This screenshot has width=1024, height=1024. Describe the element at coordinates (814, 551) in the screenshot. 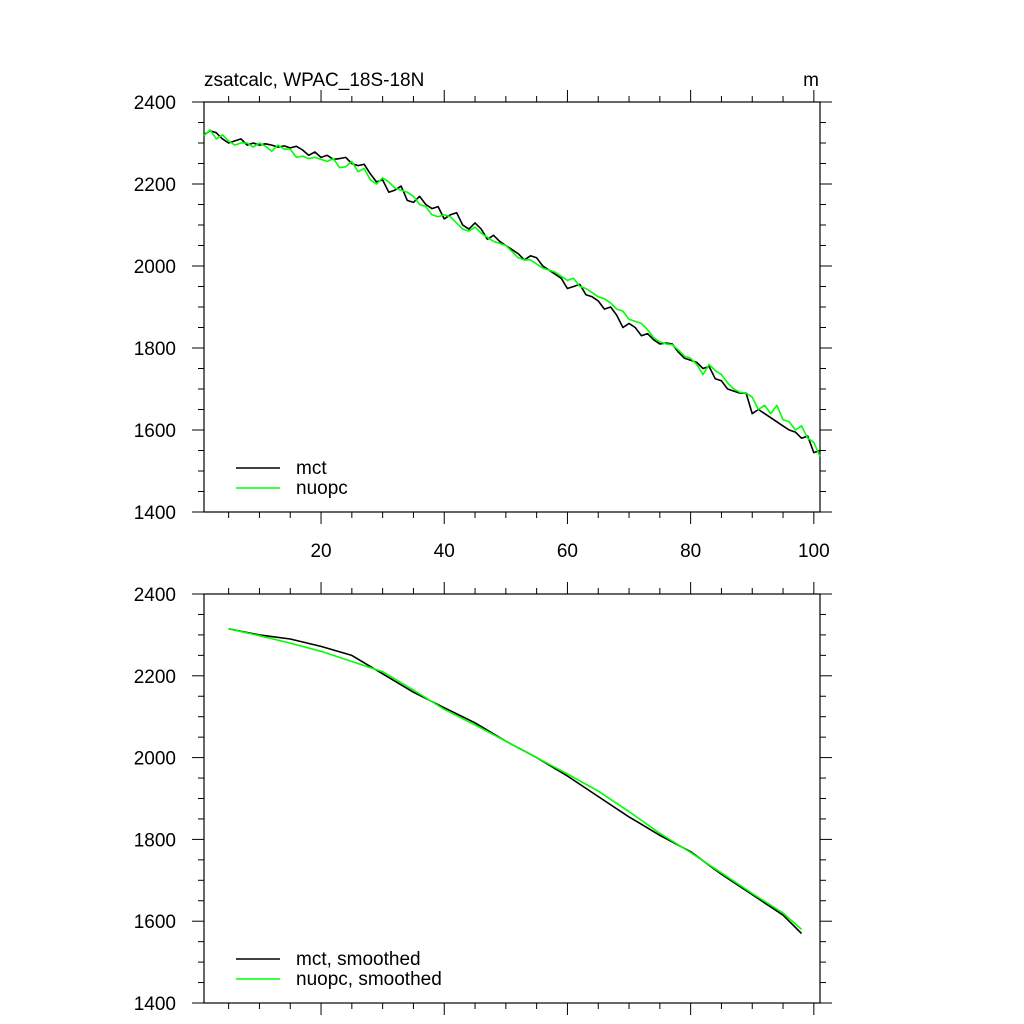

I see `x-tick-label: 100` at that location.